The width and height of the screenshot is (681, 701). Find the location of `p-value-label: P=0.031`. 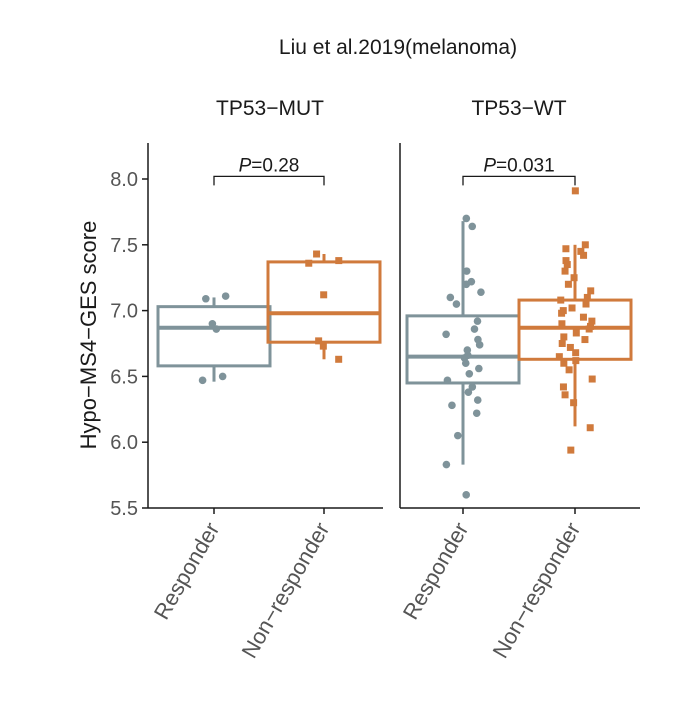

p-value-label: P=0.031 is located at coordinates (518, 165).